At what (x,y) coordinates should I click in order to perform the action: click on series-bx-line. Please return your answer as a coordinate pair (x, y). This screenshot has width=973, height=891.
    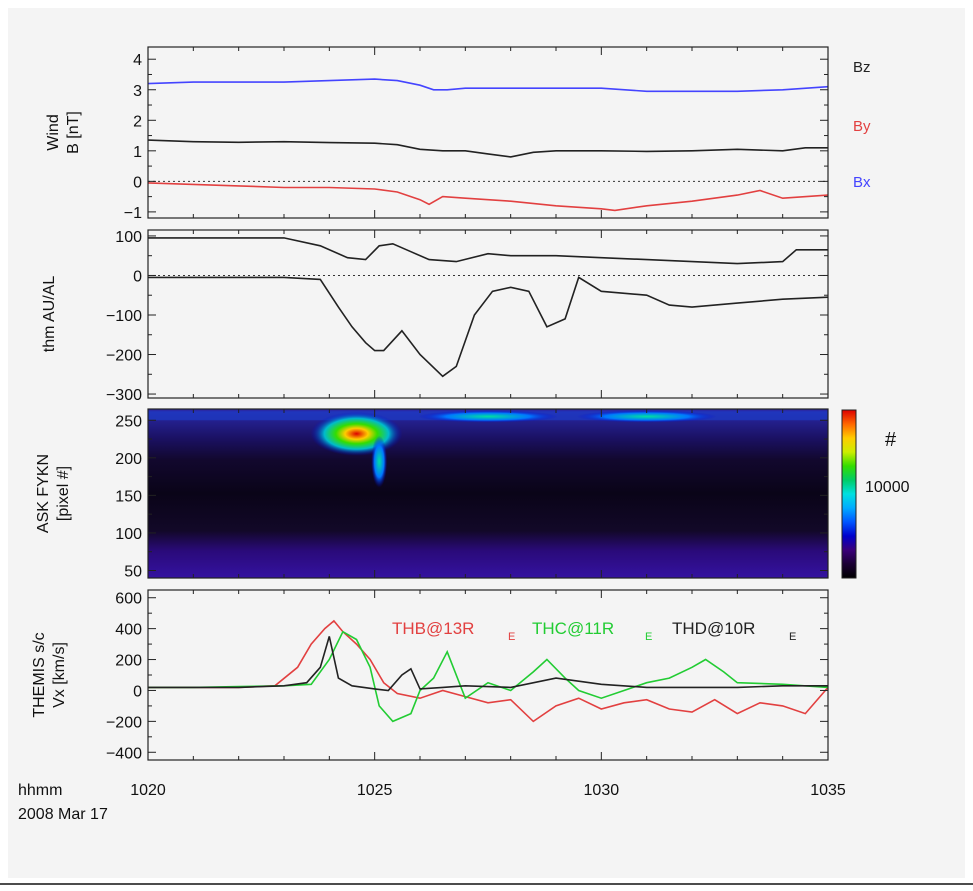
    Looking at the image, I should click on (488, 85).